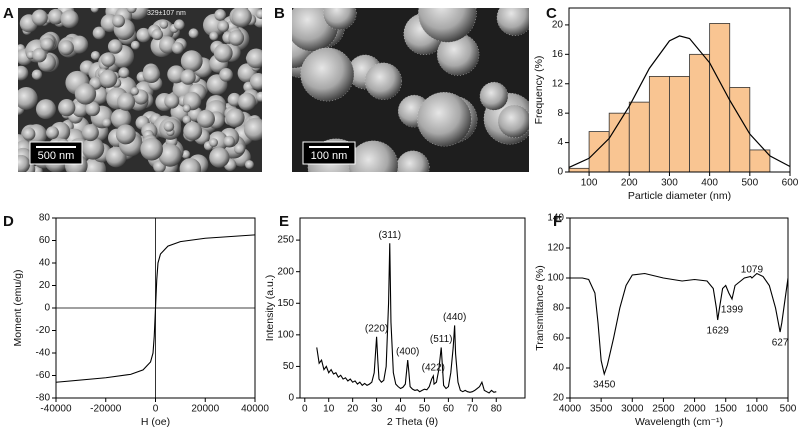 The width and height of the screenshot is (800, 431). What do you see at coordinates (555, 218) in the screenshot?
I see `y-tick-label: 140` at bounding box center [555, 218].